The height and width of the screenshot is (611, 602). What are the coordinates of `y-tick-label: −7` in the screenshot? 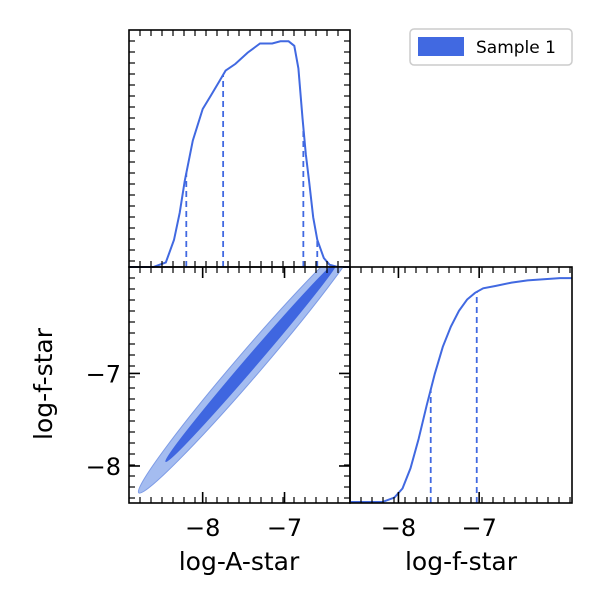 It's located at (103, 374).